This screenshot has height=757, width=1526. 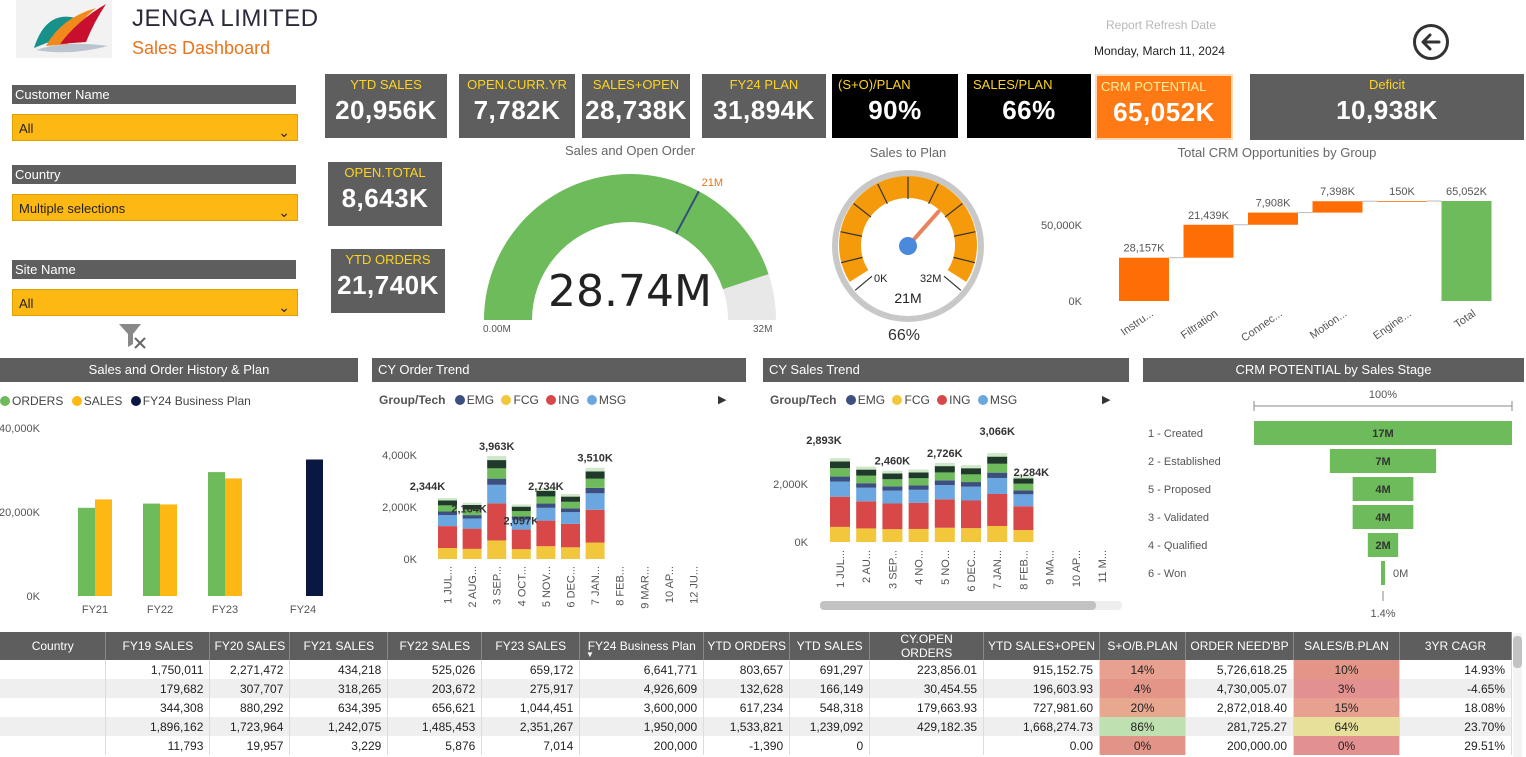 I want to click on column-header: 3YR CAGR, so click(x=1456, y=646).